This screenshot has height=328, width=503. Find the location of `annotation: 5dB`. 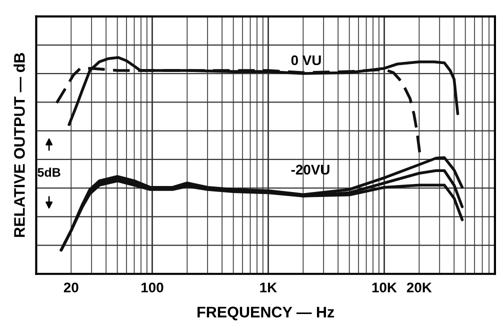

annotation: 5dB is located at coordinates (49, 172).